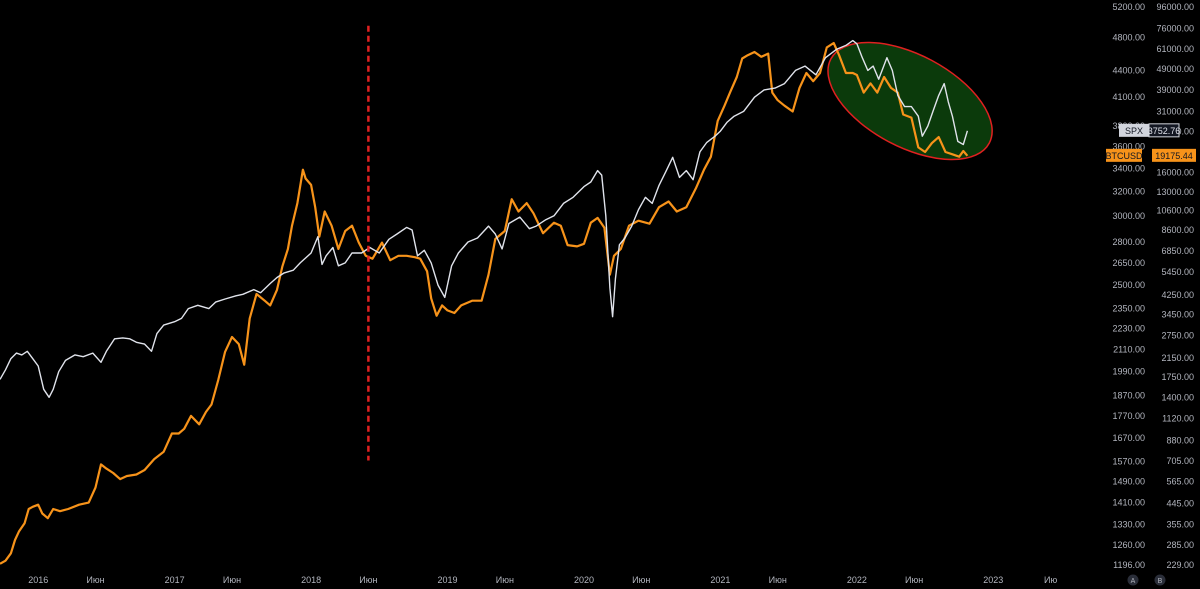  I want to click on btcusd-name-badge, so click(1124, 155).